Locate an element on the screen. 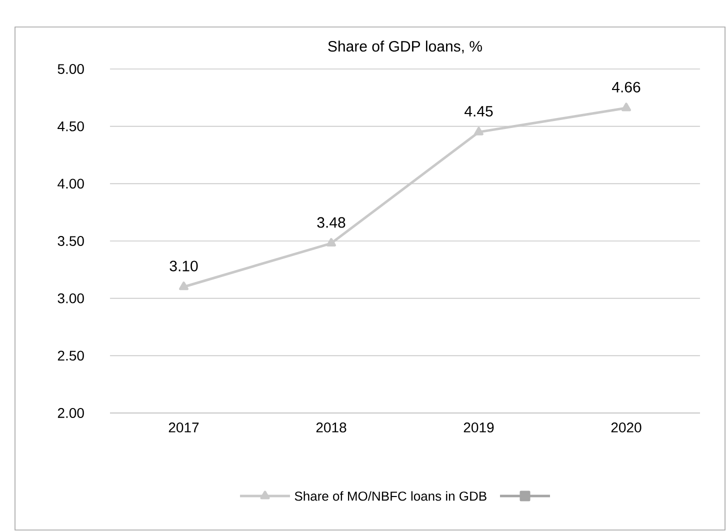 The height and width of the screenshot is (531, 726). y-tick-label: 2.00 is located at coordinates (71, 413).